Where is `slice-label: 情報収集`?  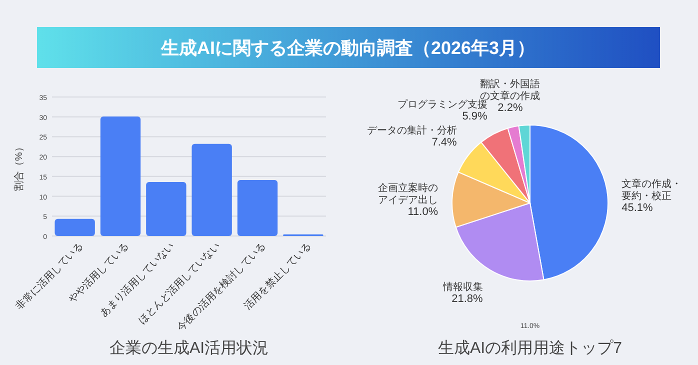
slice-label: 情報収集 is located at coordinates (462, 286).